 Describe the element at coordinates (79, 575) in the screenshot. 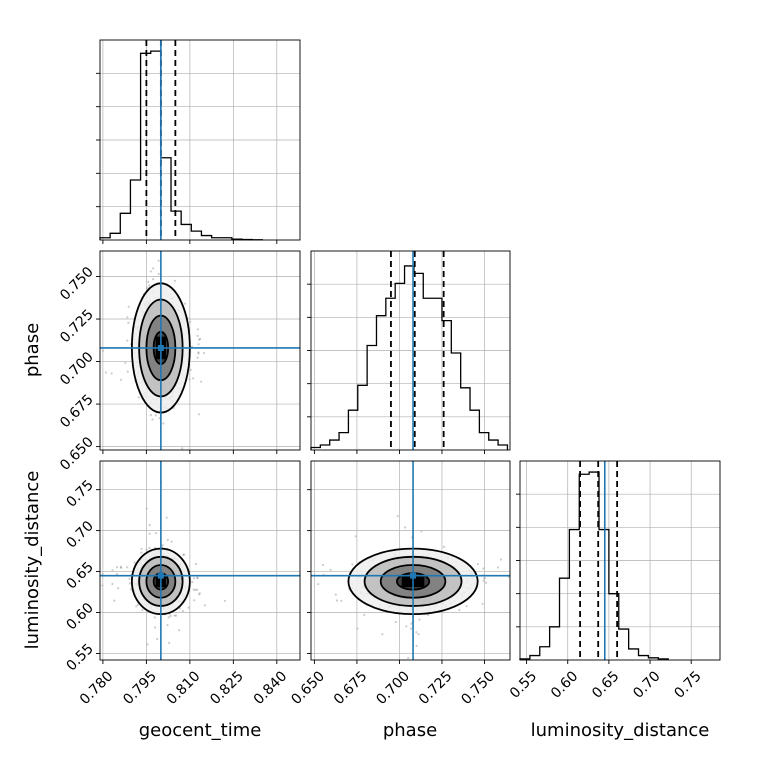

I see `y-tick-label: 0.65` at that location.